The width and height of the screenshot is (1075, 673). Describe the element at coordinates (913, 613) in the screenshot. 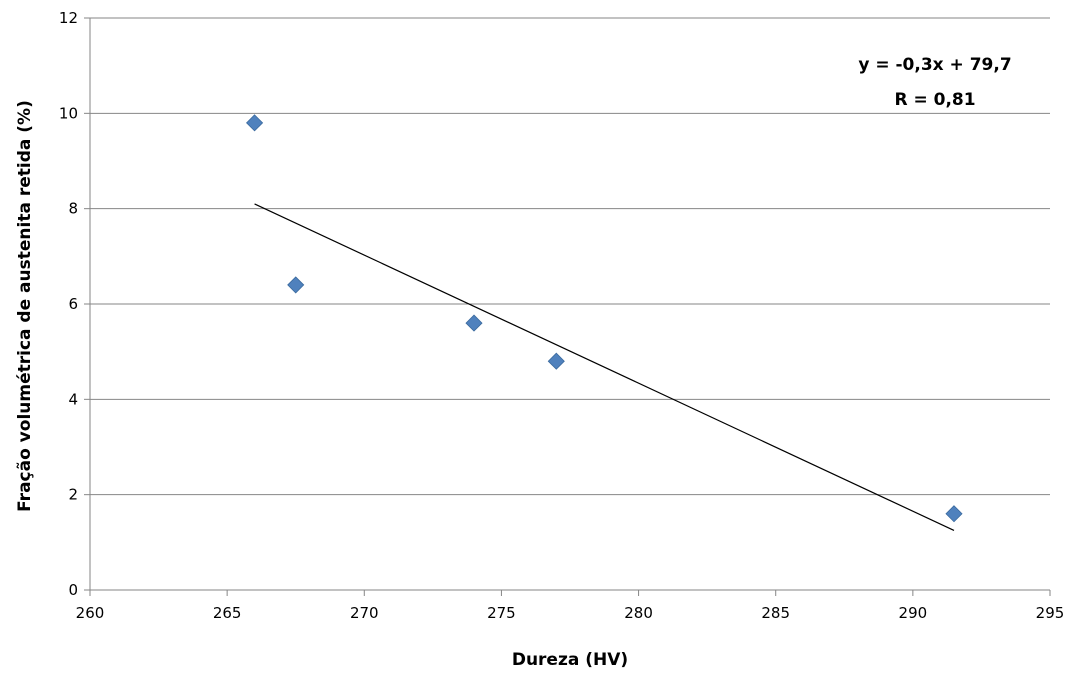

I see `x-tick-label: 290` at that location.